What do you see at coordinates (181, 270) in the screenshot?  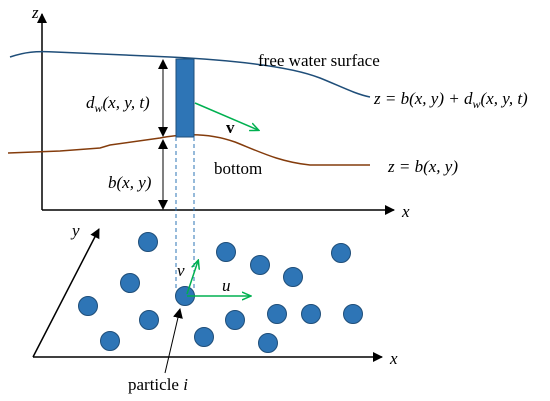 I see `v-label: v` at bounding box center [181, 270].